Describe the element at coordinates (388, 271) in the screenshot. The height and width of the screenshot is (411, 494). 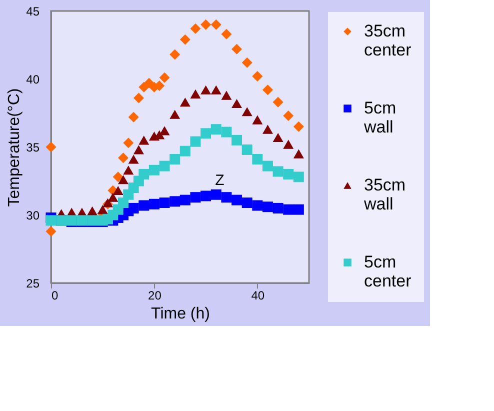
I see `legend-label: 5cm center` at that location.